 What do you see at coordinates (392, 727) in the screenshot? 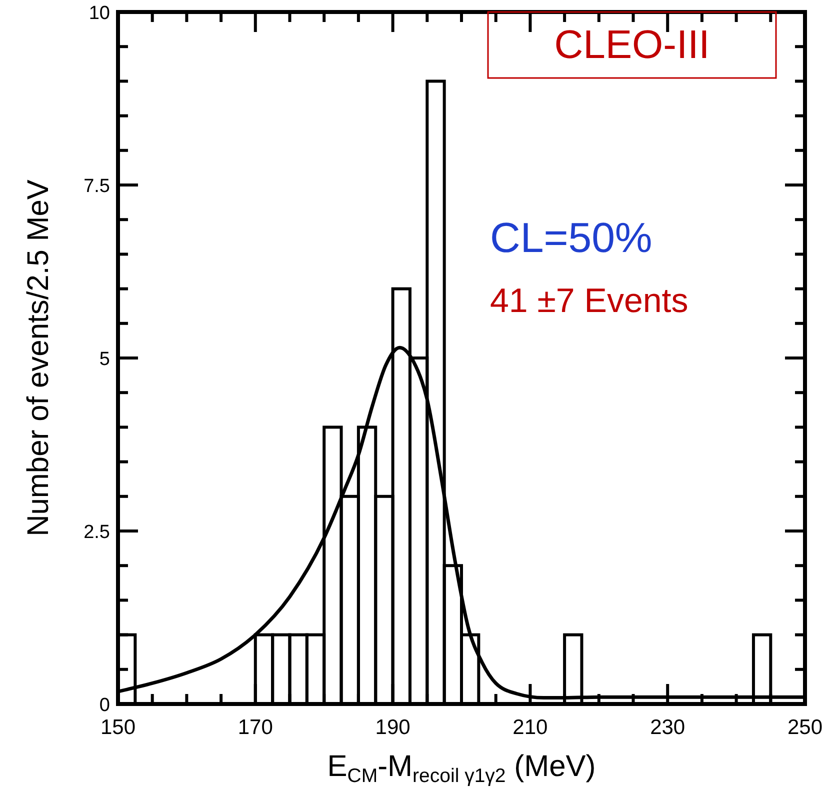
I see `x-tick-label: 190` at bounding box center [392, 727].